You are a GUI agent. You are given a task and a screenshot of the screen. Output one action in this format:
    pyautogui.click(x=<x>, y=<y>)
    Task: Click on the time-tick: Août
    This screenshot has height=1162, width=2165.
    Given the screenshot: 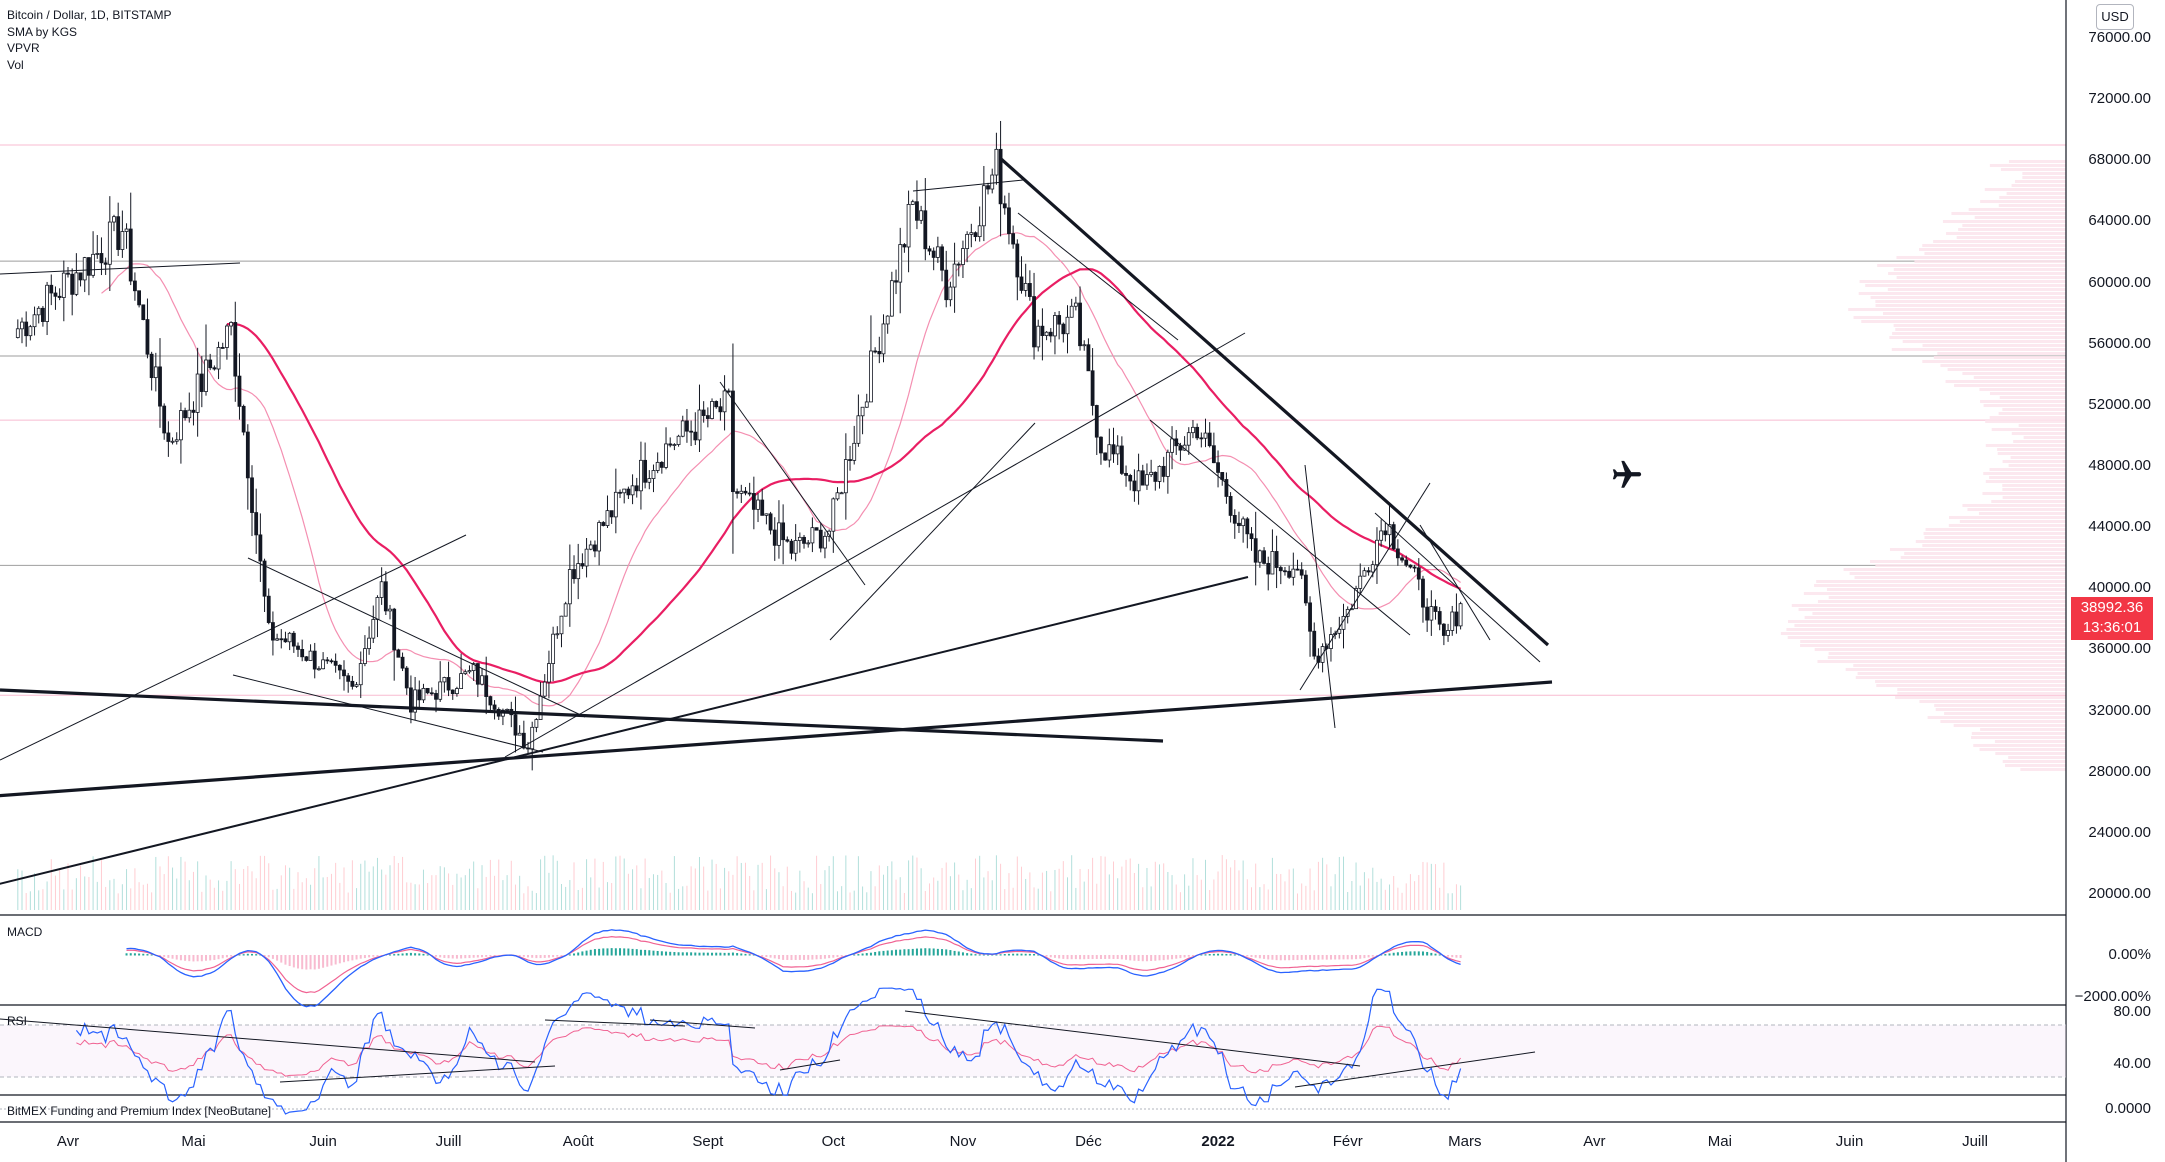 What is the action you would take?
    pyautogui.click(x=578, y=1141)
    